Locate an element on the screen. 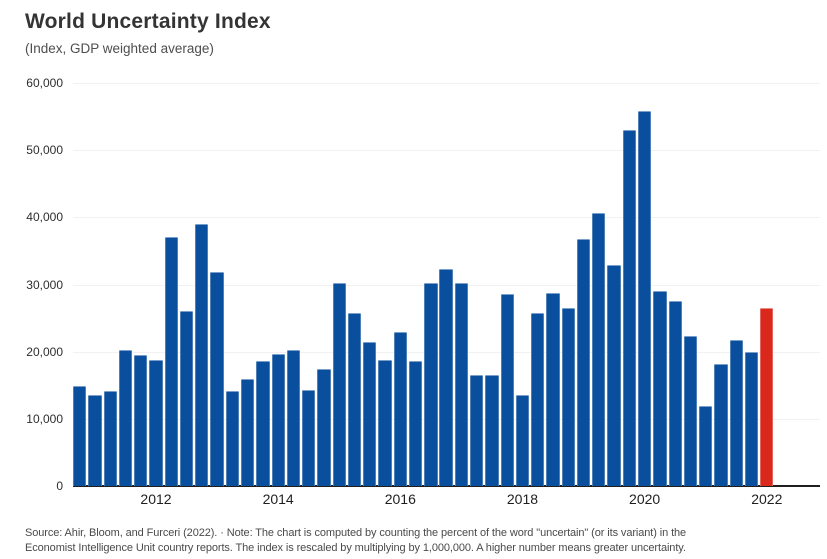 The image size is (827, 559). x-axis-label: 2020 is located at coordinates (645, 499).